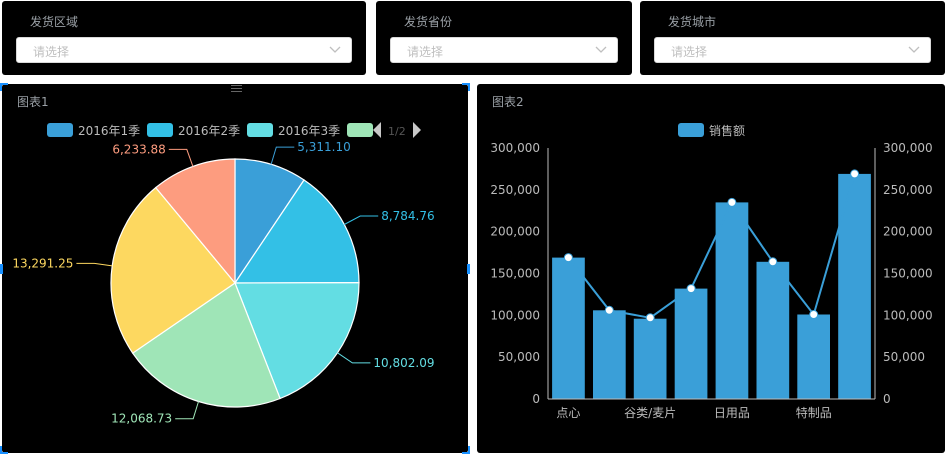 Image resolution: width=947 pixels, height=454 pixels. I want to click on y-tick-label: 250,000, so click(515, 190).